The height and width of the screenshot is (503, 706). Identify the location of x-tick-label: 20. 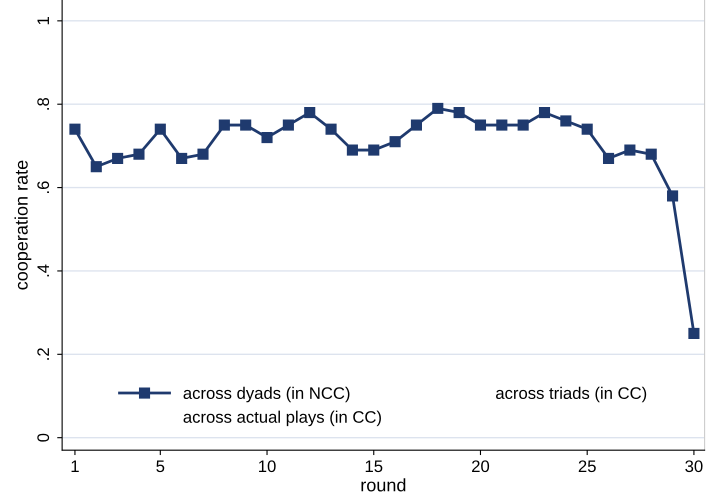
(481, 466).